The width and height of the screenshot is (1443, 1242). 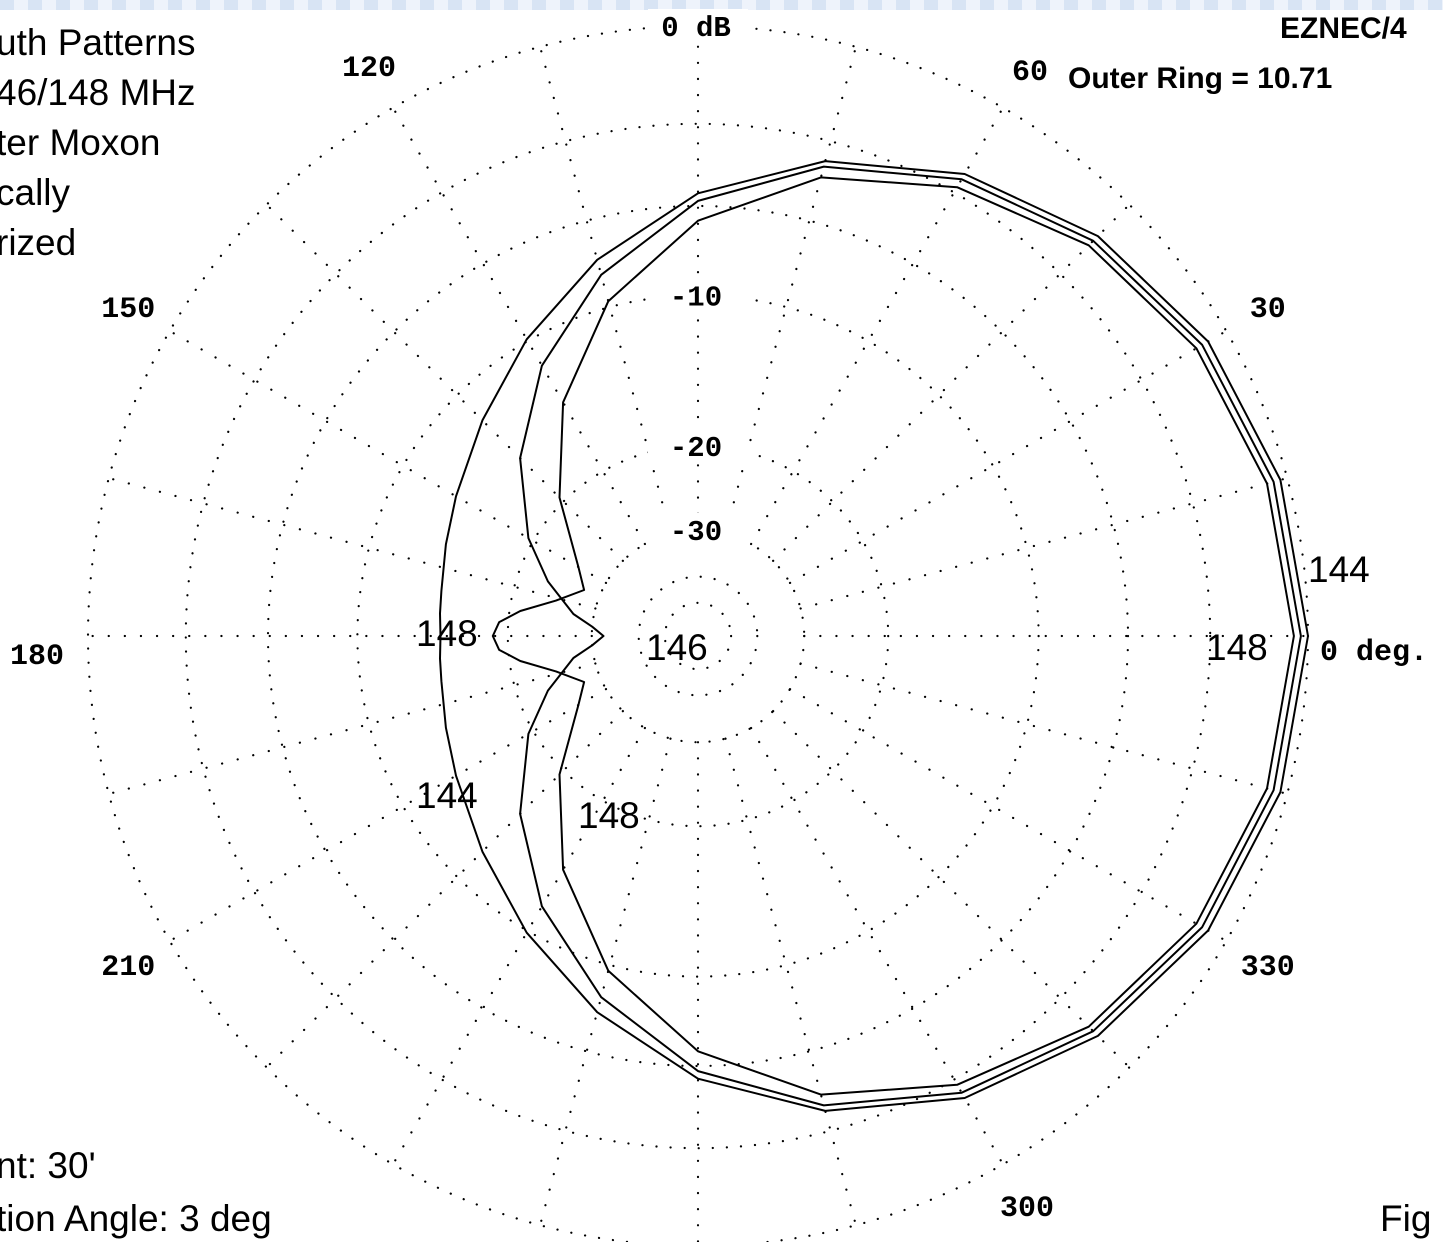 I want to click on program-label: EZNEC/4, so click(x=1343, y=28).